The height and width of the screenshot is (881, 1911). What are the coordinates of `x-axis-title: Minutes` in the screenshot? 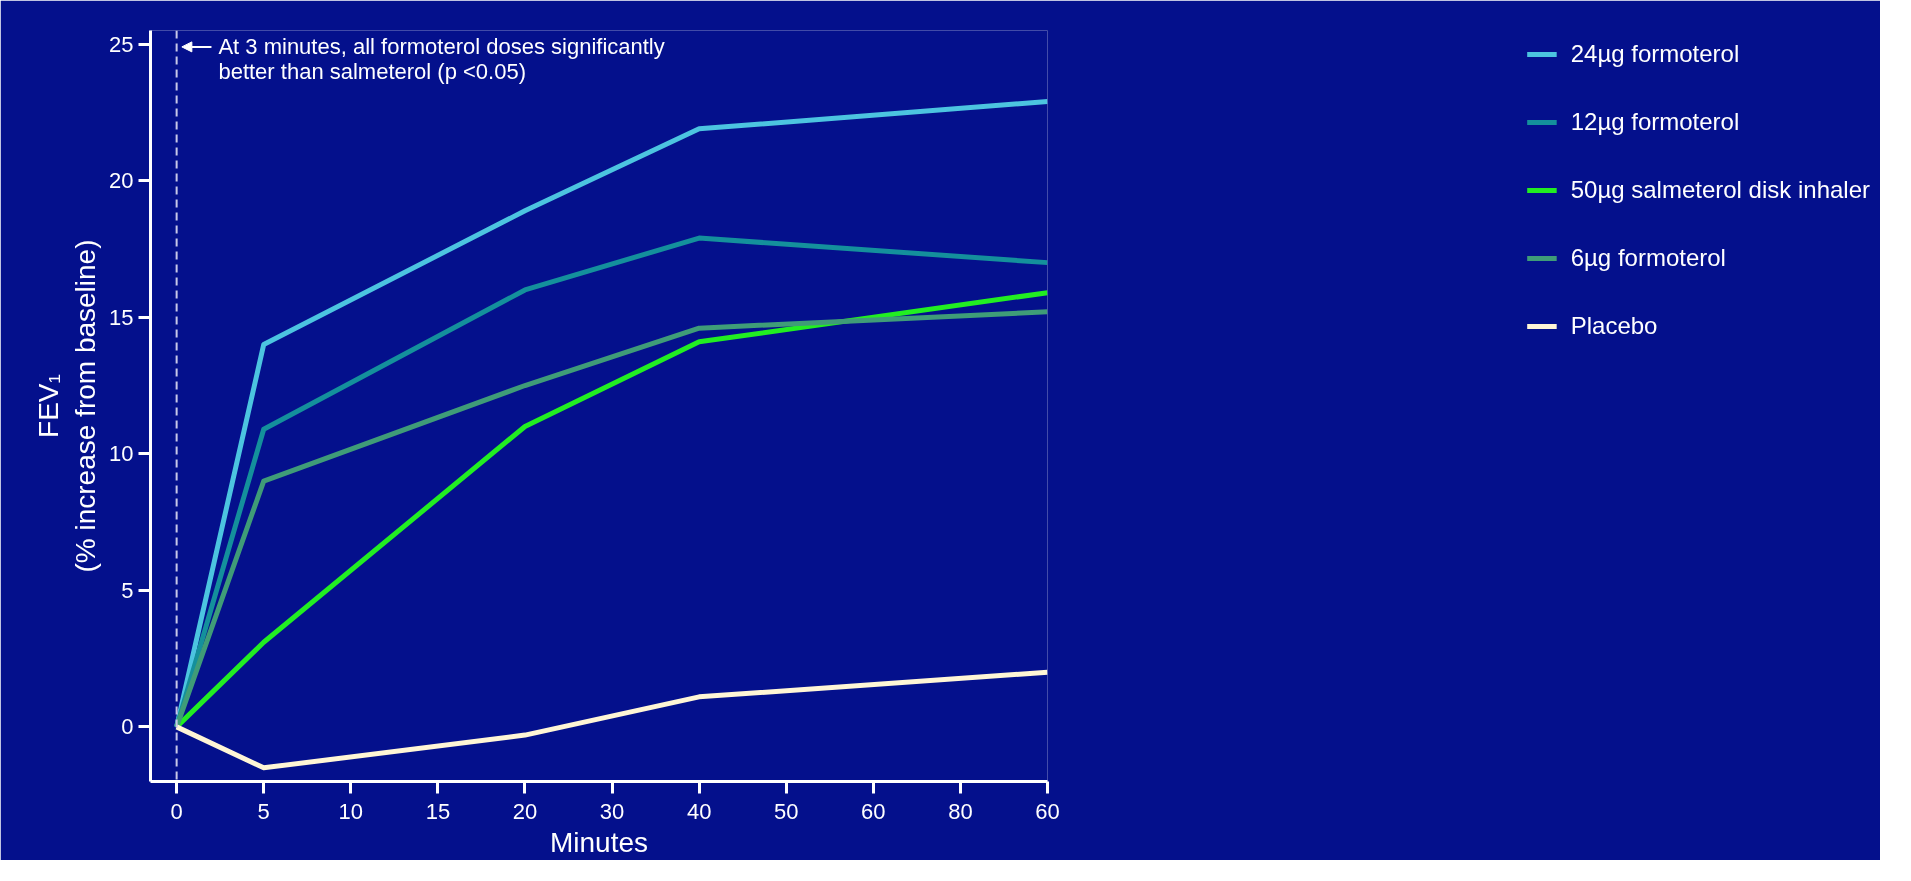 It's located at (599, 842).